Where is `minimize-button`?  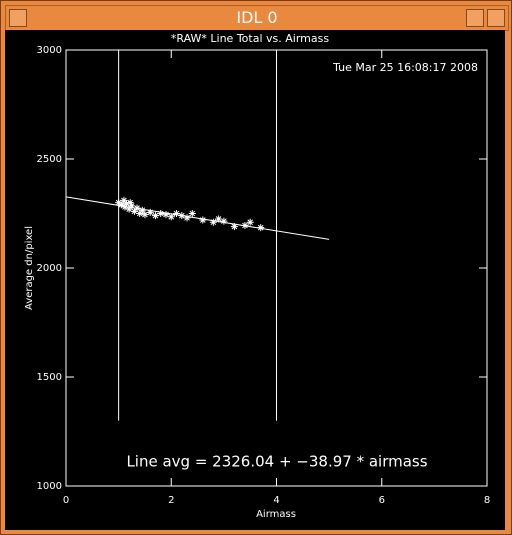 minimize-button is located at coordinates (475, 18).